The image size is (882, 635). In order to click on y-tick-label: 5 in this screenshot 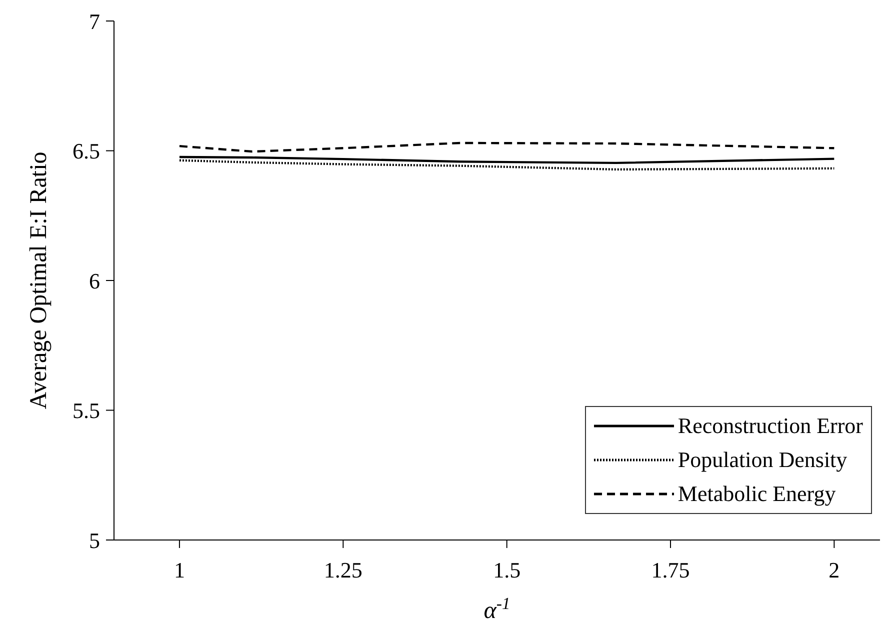, I will do `click(94, 540)`.